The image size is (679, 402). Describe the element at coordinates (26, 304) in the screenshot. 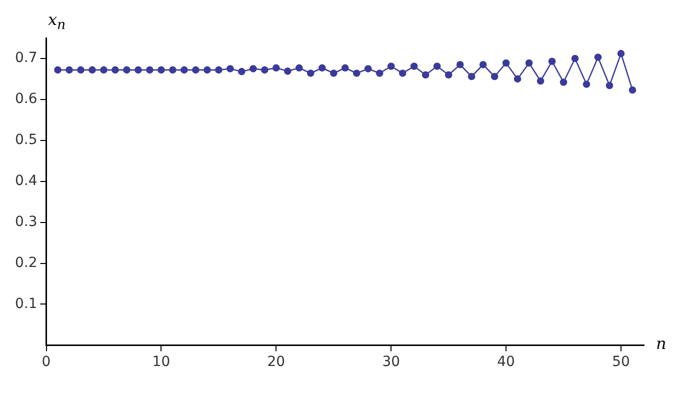

I see `y-tick-label: 0.1` at that location.